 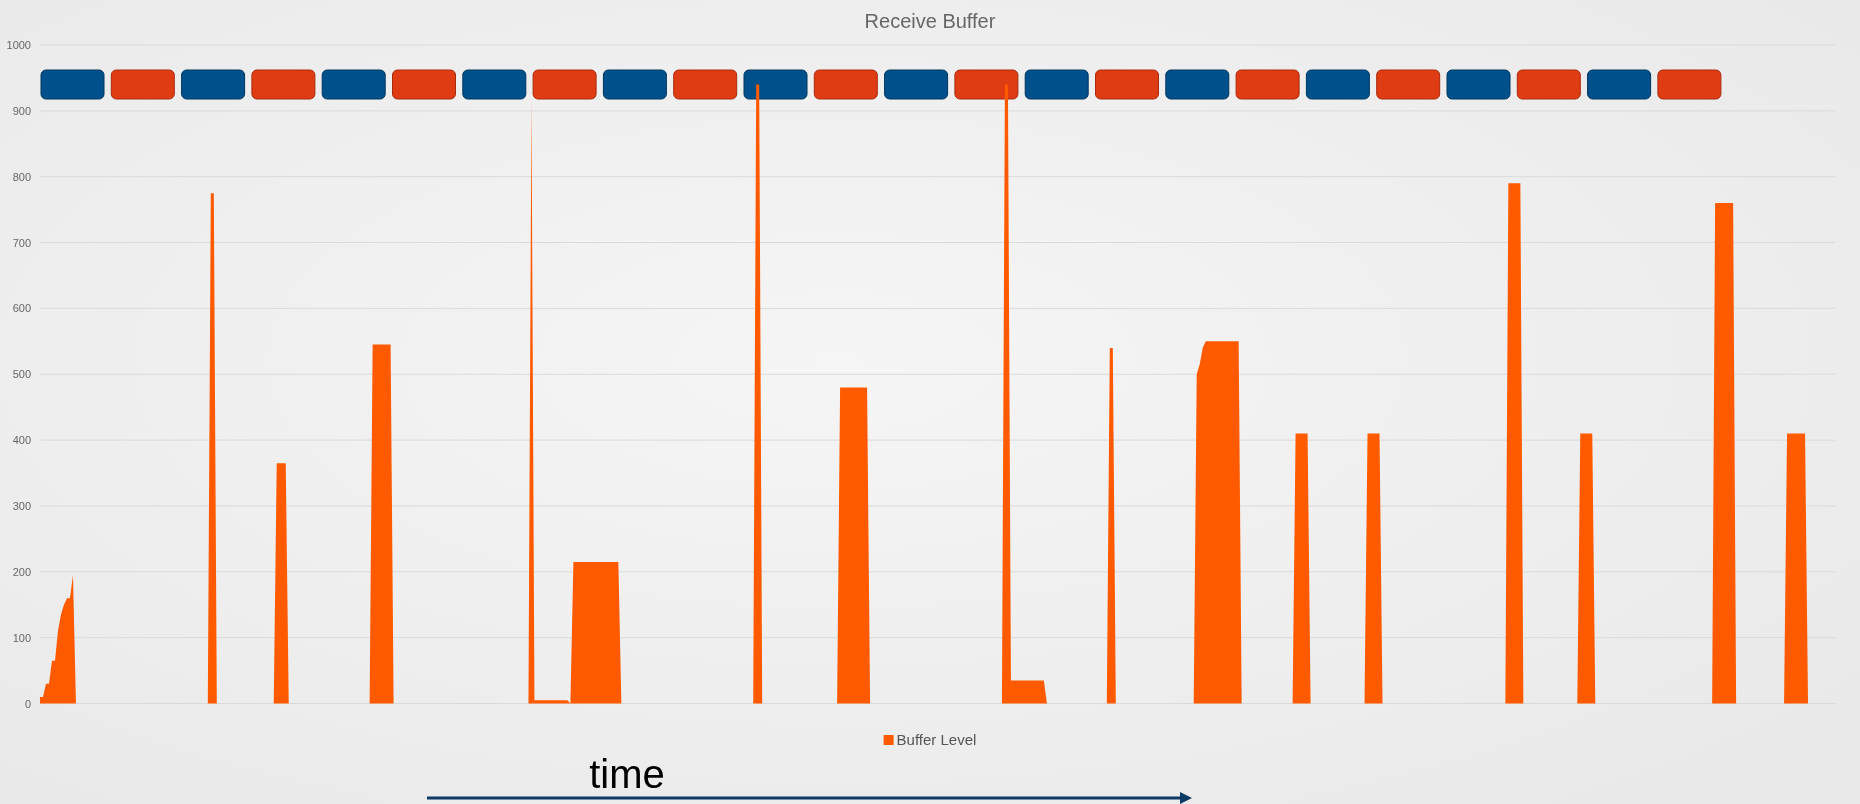 I want to click on y-tick-label: 600, so click(x=21, y=308).